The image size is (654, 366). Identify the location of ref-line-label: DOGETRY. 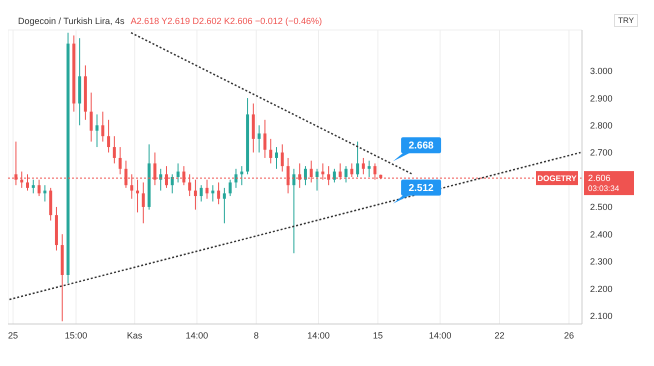
(557, 179).